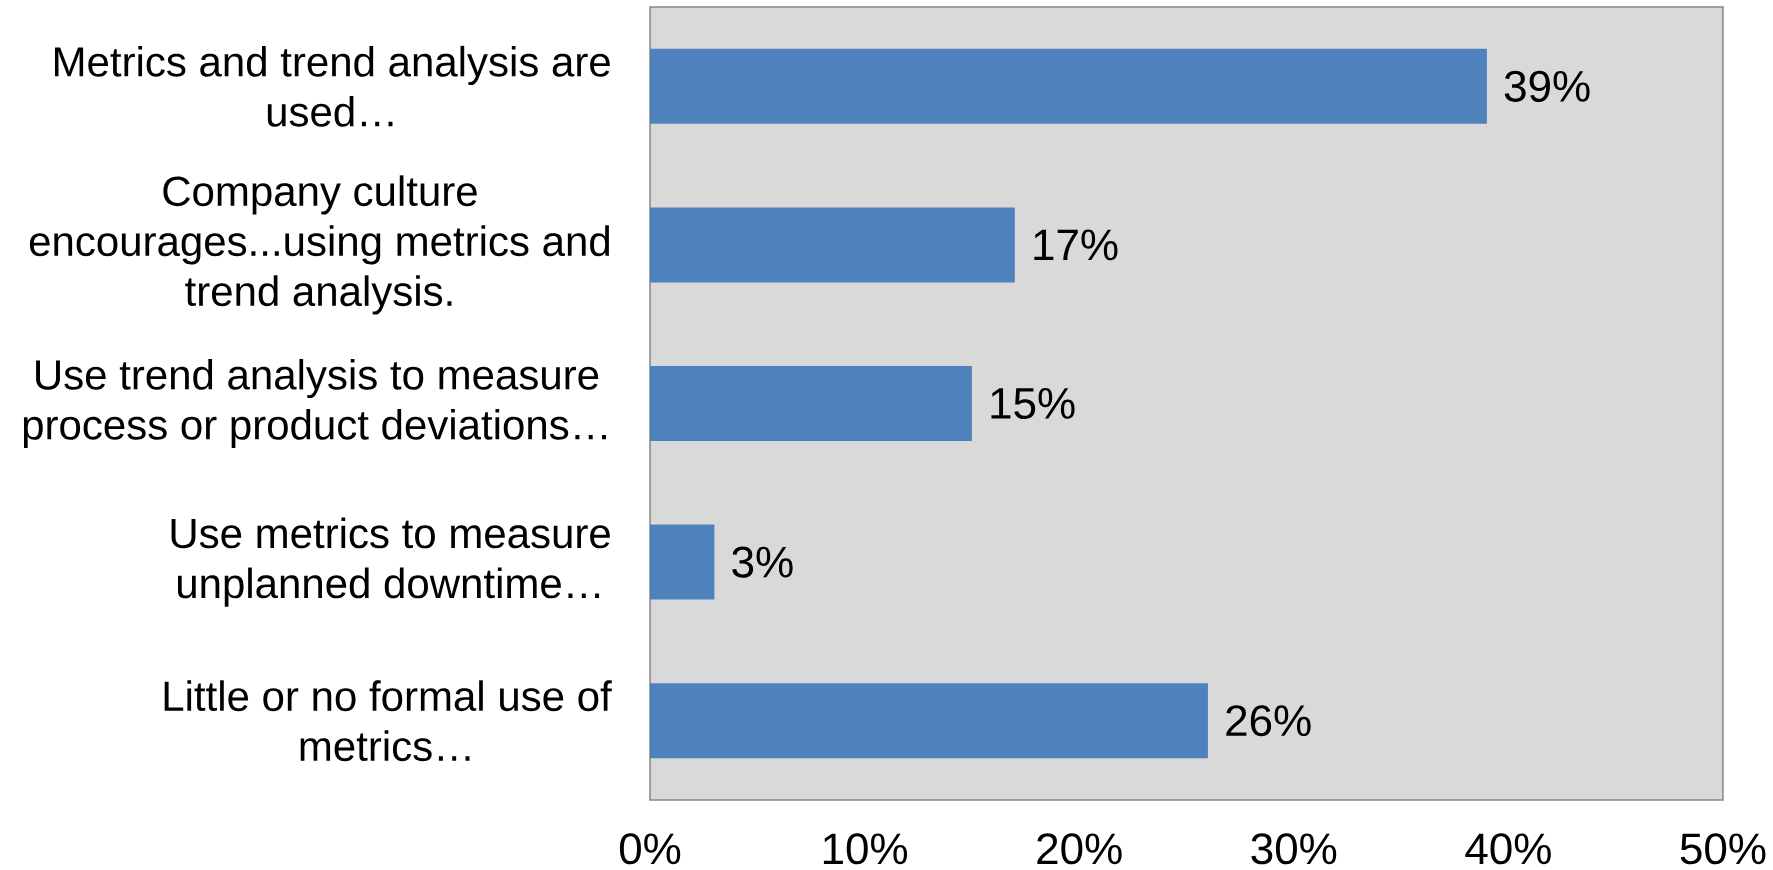 Image resolution: width=1773 pixels, height=870 pixels. Describe the element at coordinates (650, 849) in the screenshot. I see `x-tick-label: 0%` at that location.